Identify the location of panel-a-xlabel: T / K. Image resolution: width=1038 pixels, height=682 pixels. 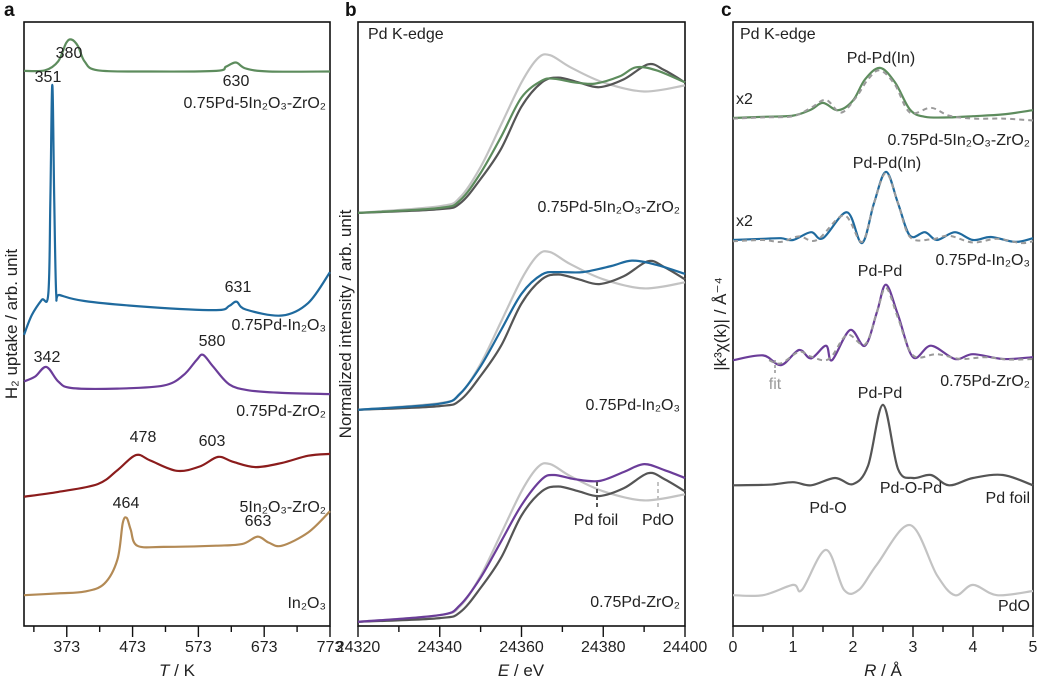
(177, 670).